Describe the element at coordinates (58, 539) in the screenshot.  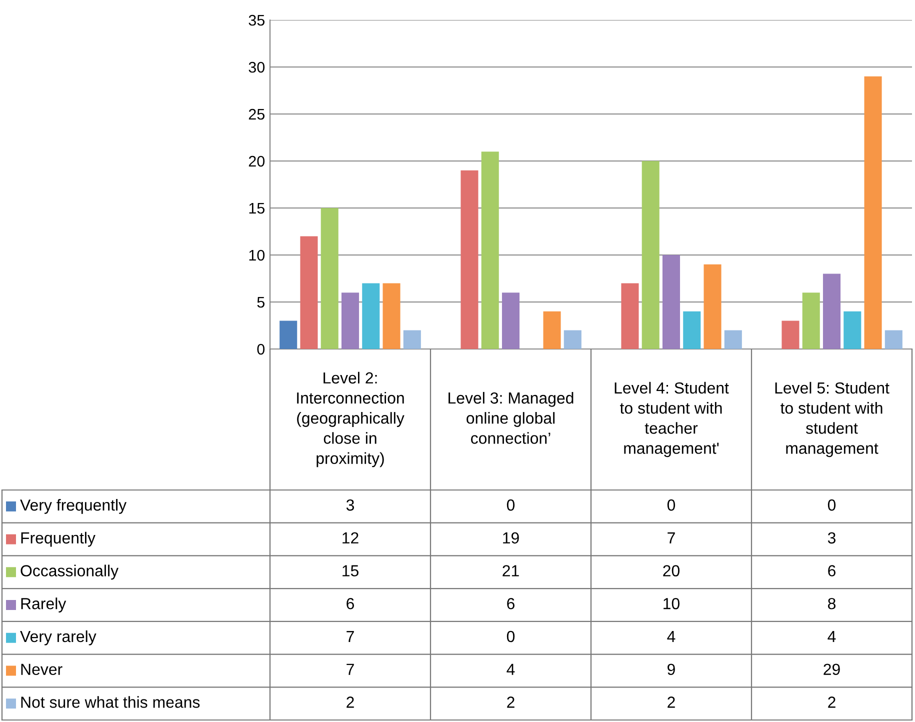
I see `legend-label: Frequently` at that location.